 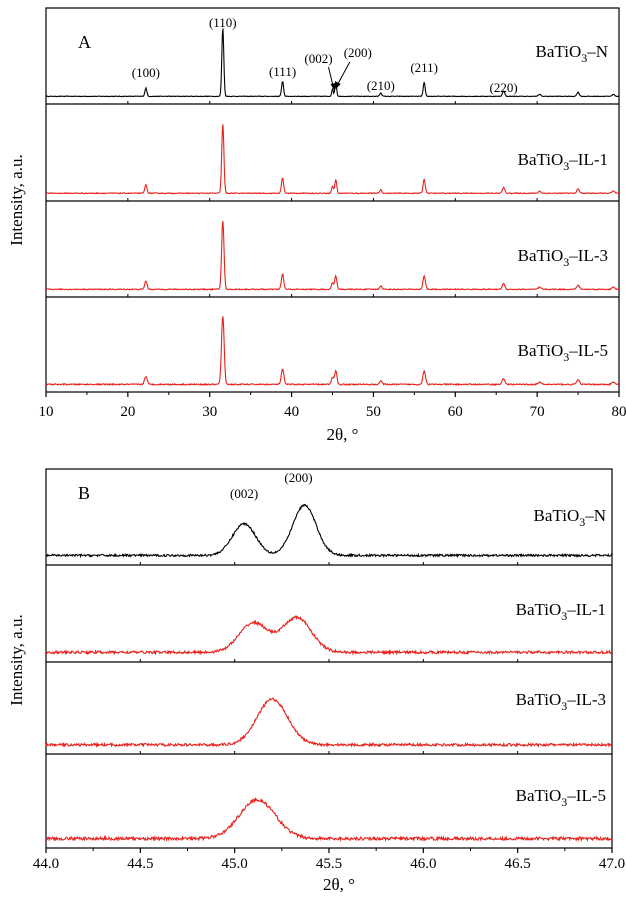 What do you see at coordinates (612, 864) in the screenshot?
I see `x-tick-label: 47.0` at bounding box center [612, 864].